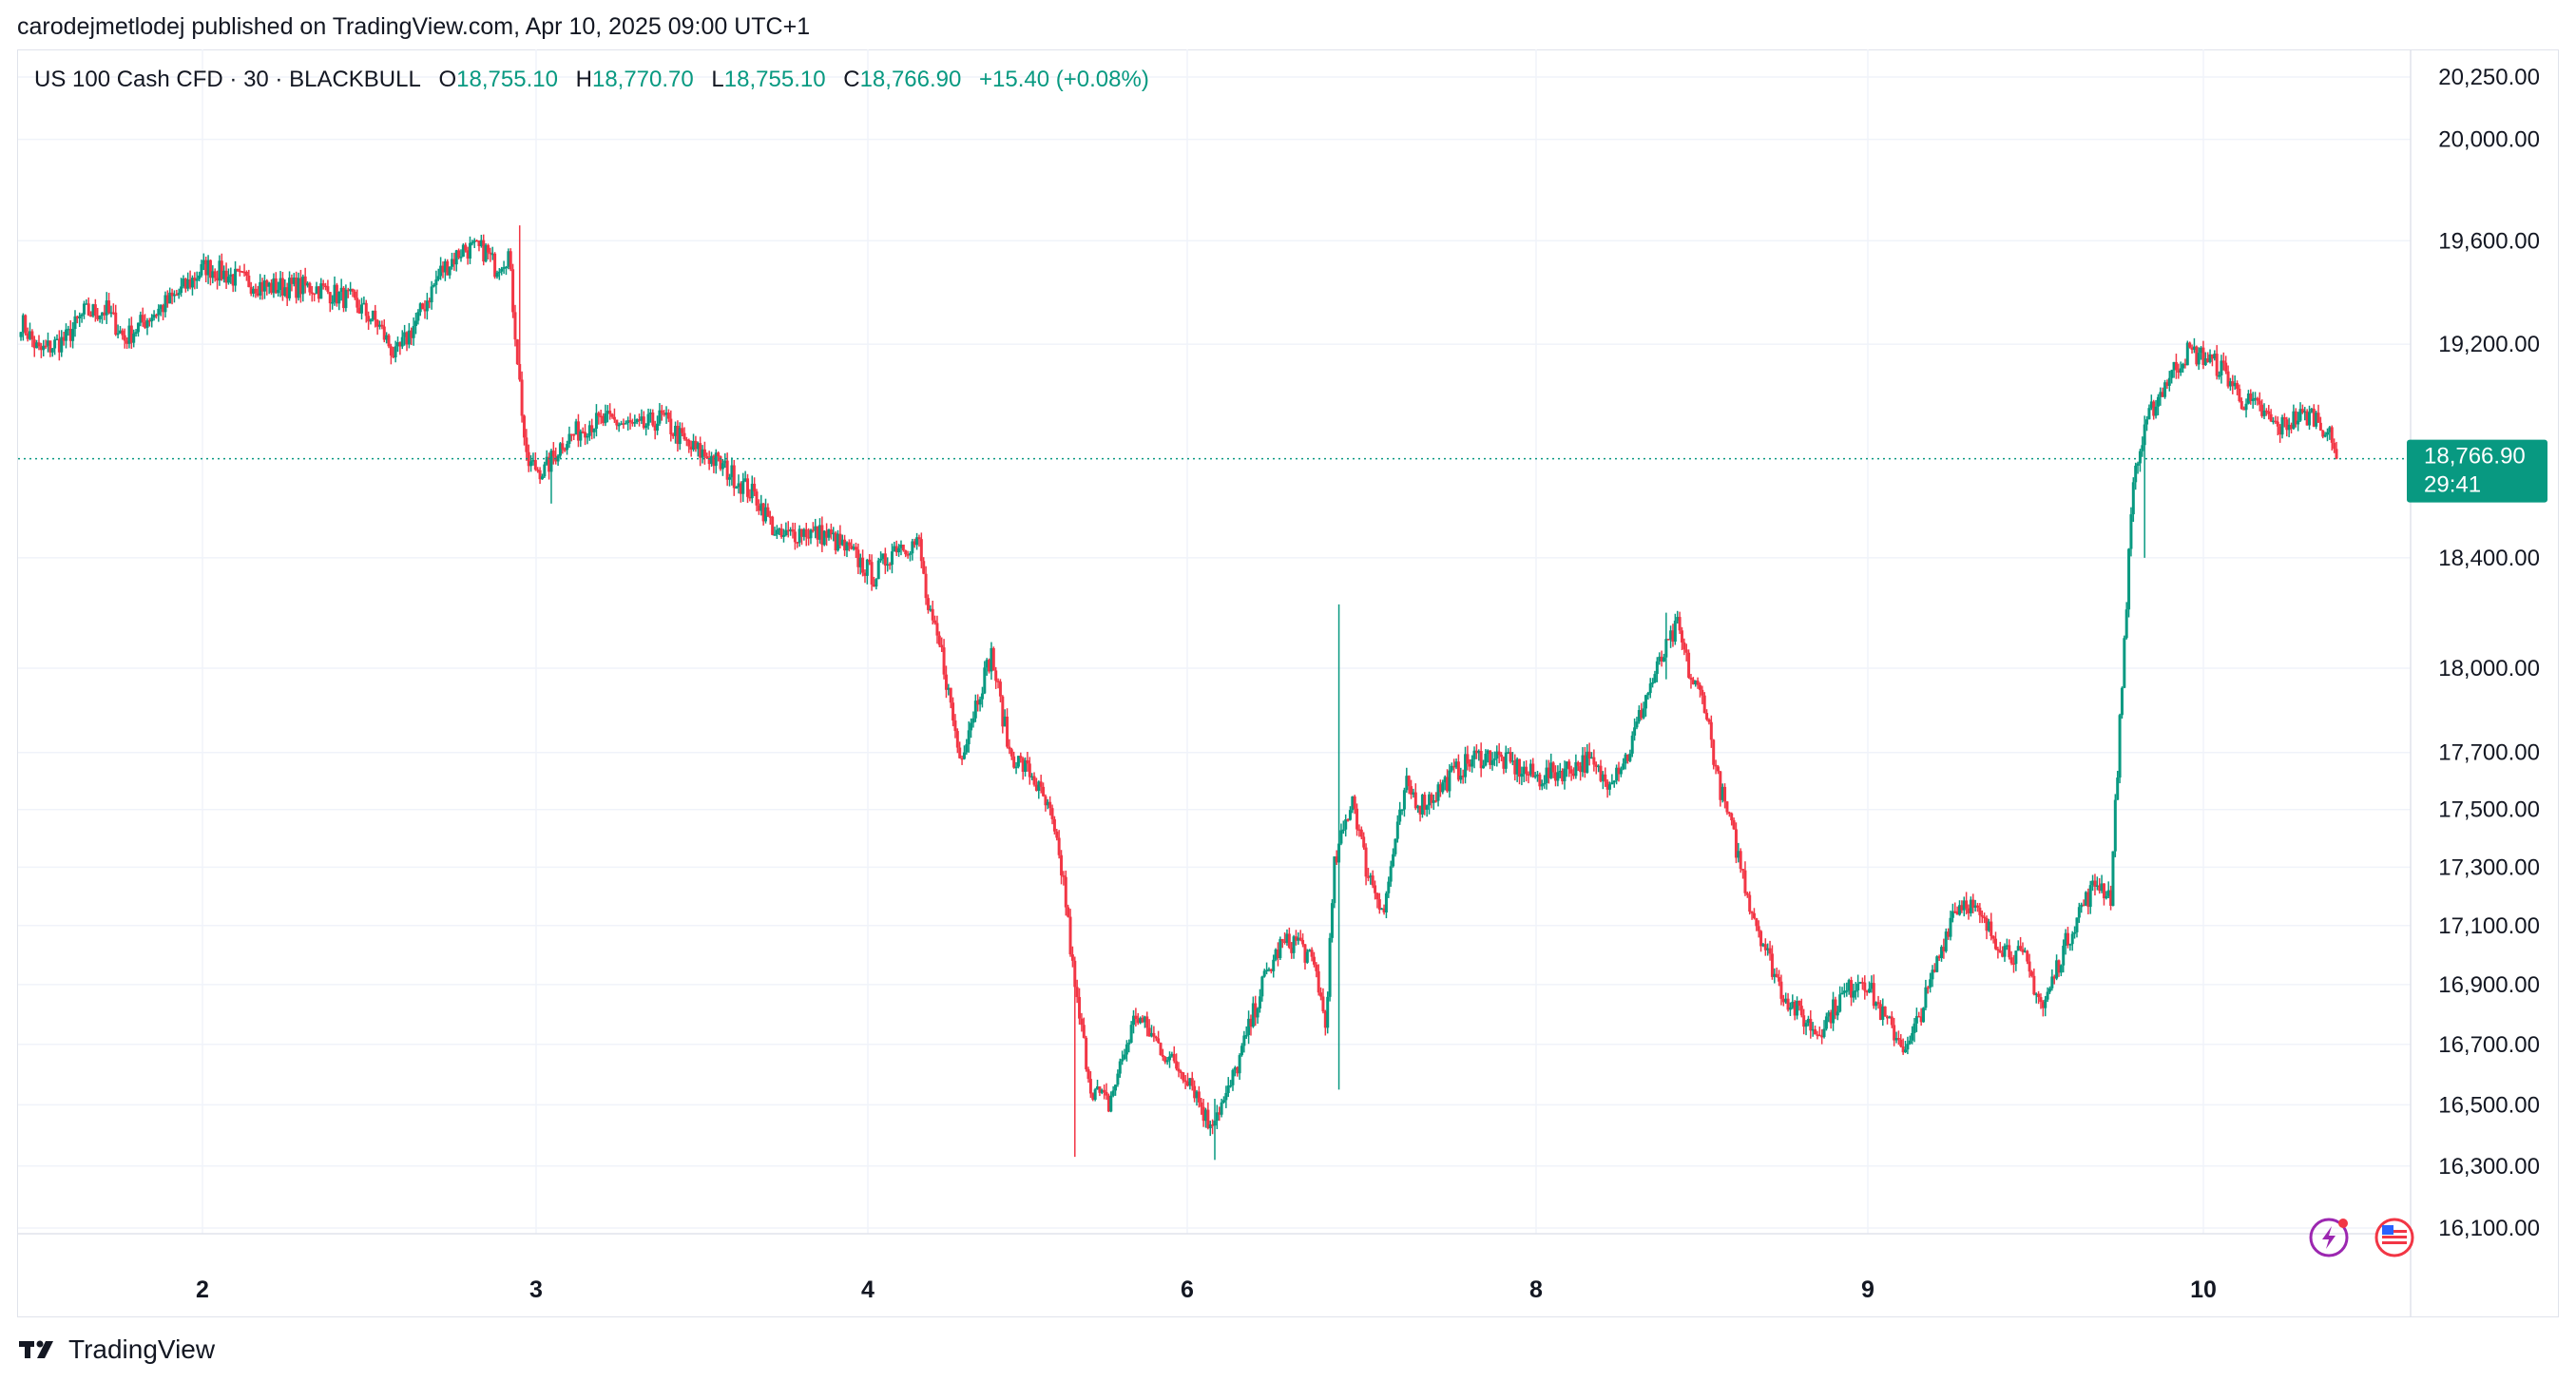 The width and height of the screenshot is (2576, 1382). What do you see at coordinates (117, 1349) in the screenshot?
I see `footer-brand: TradingView` at bounding box center [117, 1349].